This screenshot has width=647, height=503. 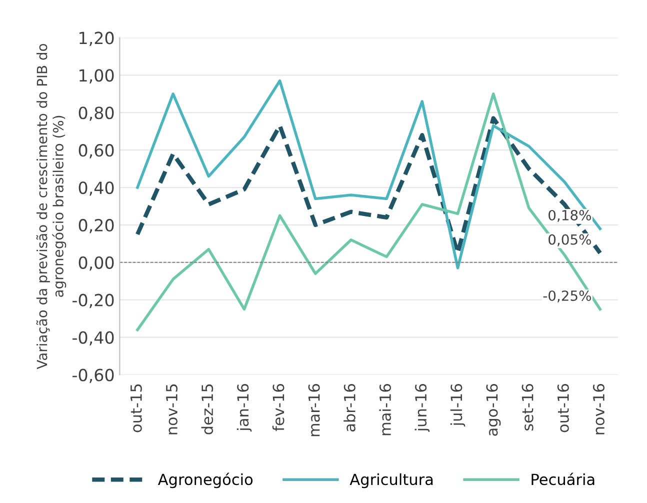 I want to click on y-tick-label: 1,00, so click(x=97, y=76).